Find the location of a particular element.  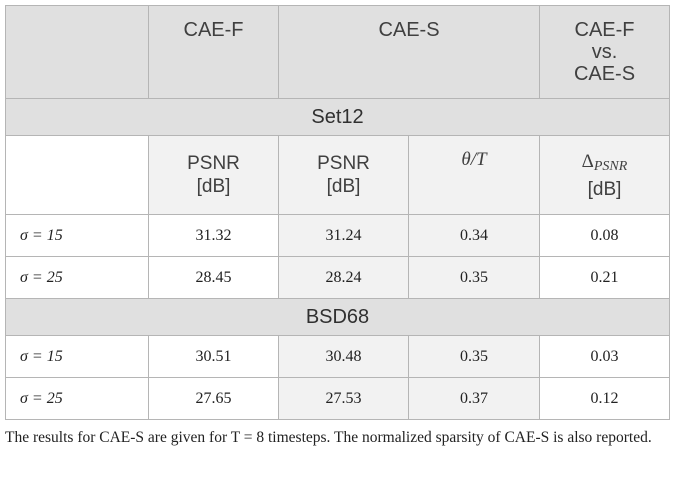

subheader-delta: ΔPSNR [dB] is located at coordinates (604, 175).